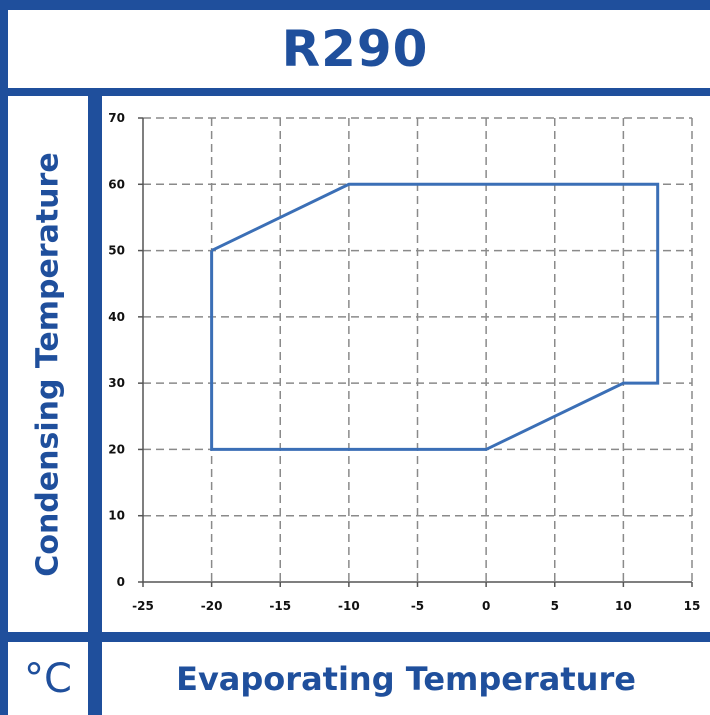  Describe the element at coordinates (555, 606) in the screenshot. I see `x-tick-label: 5` at that location.